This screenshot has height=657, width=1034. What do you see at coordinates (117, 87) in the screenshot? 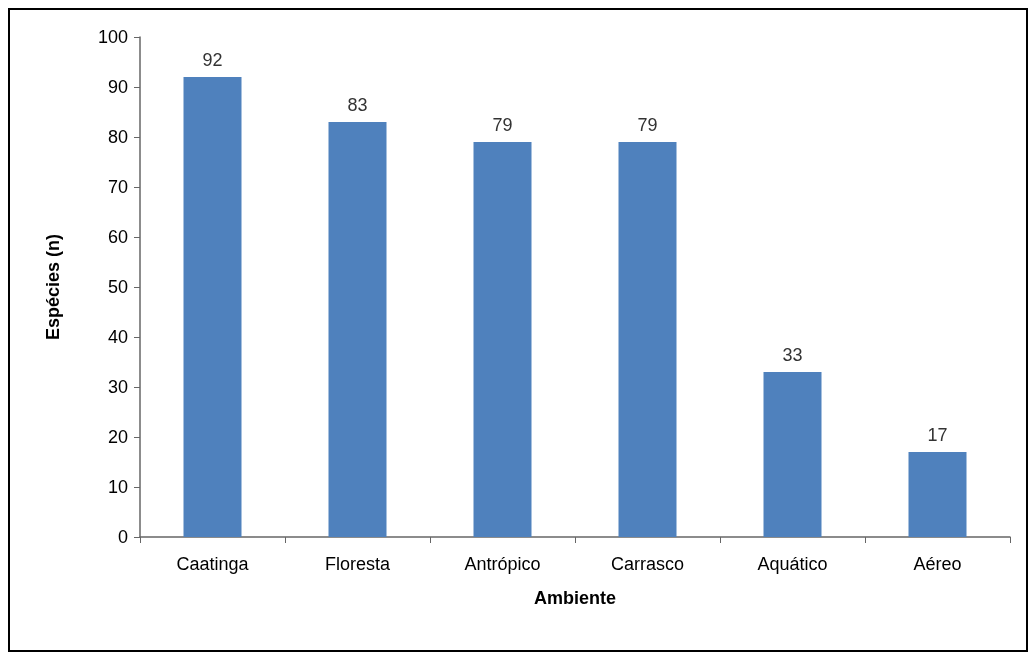
I see `y-tick-label: 90` at bounding box center [117, 87].